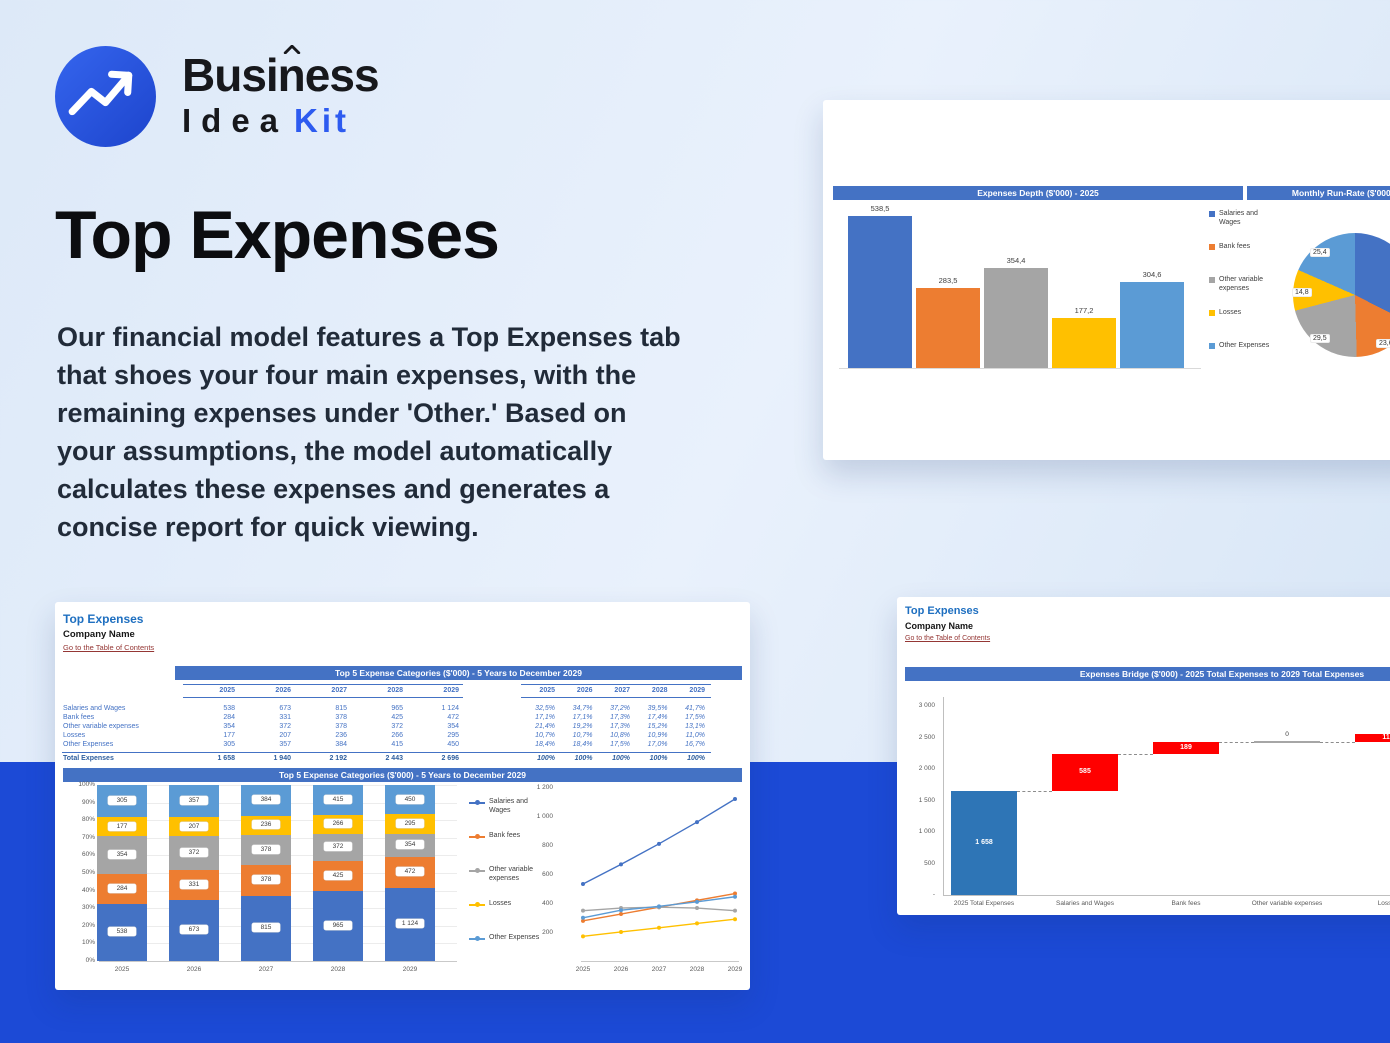  I want to click on stack-value-label: 815, so click(266, 928).